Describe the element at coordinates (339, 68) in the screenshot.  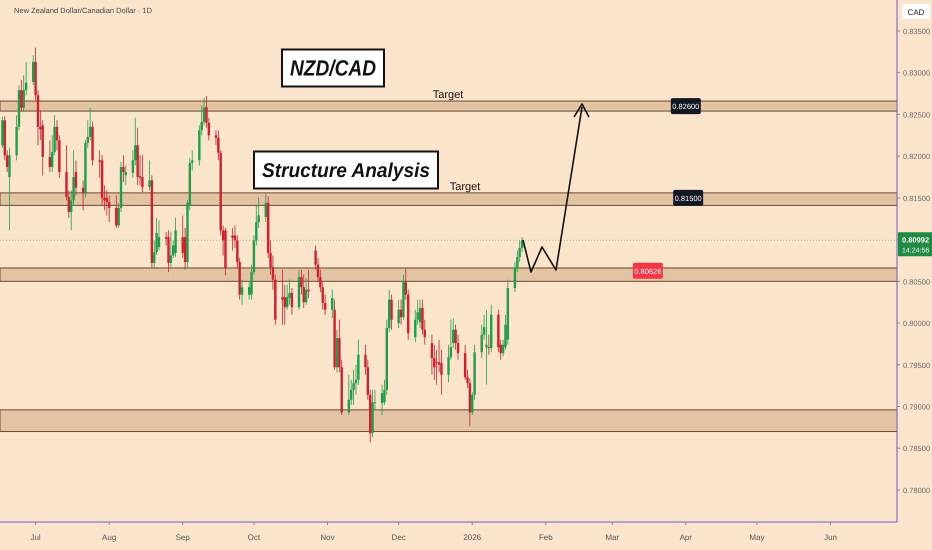
I see `annotation: NZD/CAD` at that location.